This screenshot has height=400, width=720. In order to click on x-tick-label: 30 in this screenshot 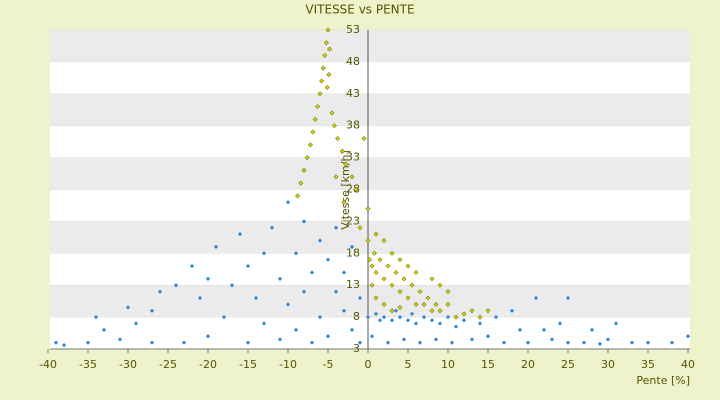, I will do `click(608, 364)`.